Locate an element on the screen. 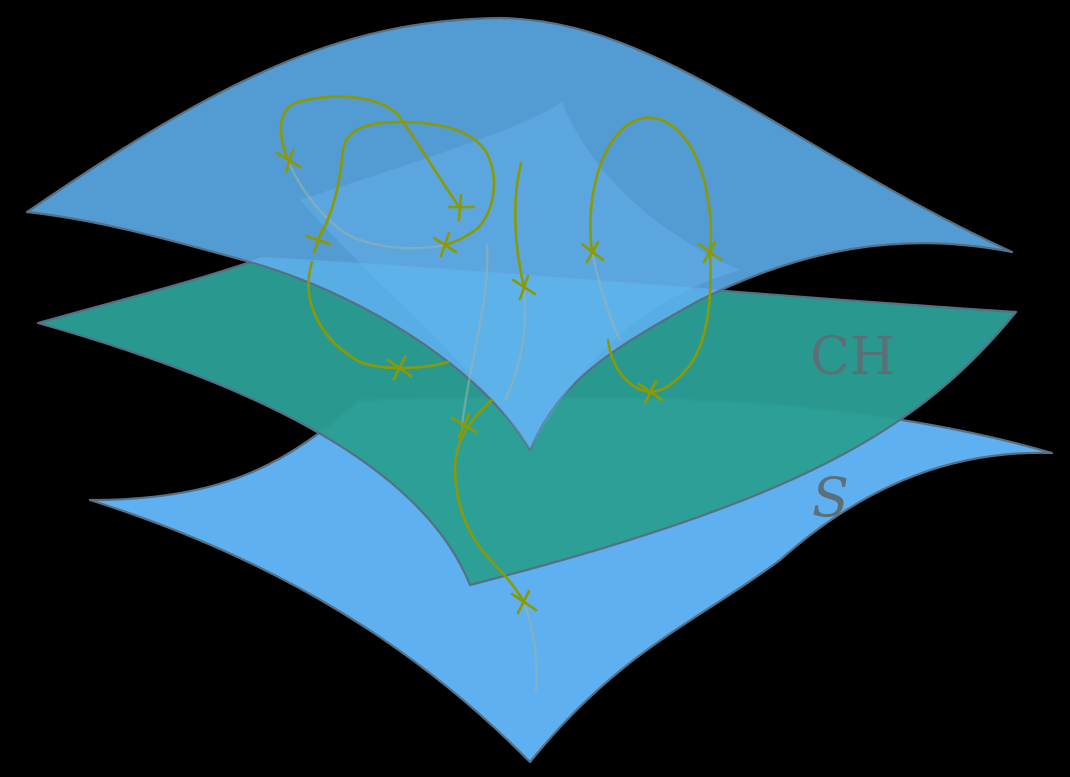  geodesic-loop-middle is located at coordinates (406, 183).